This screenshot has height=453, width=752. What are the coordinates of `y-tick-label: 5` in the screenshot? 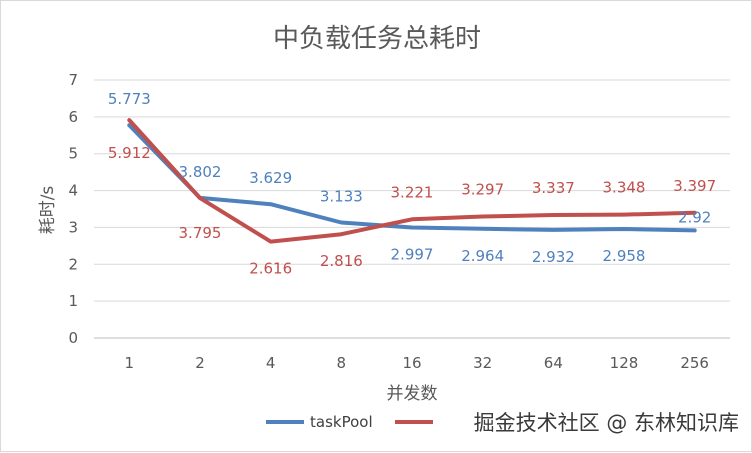 It's located at (73, 154).